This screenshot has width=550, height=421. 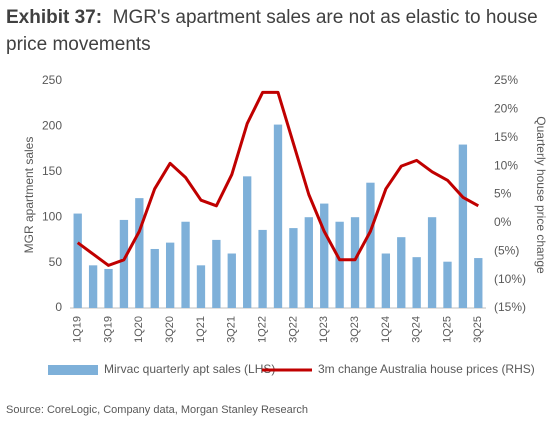 What do you see at coordinates (355, 329) in the screenshot?
I see `x-tick-label: 3Q23` at bounding box center [355, 329].